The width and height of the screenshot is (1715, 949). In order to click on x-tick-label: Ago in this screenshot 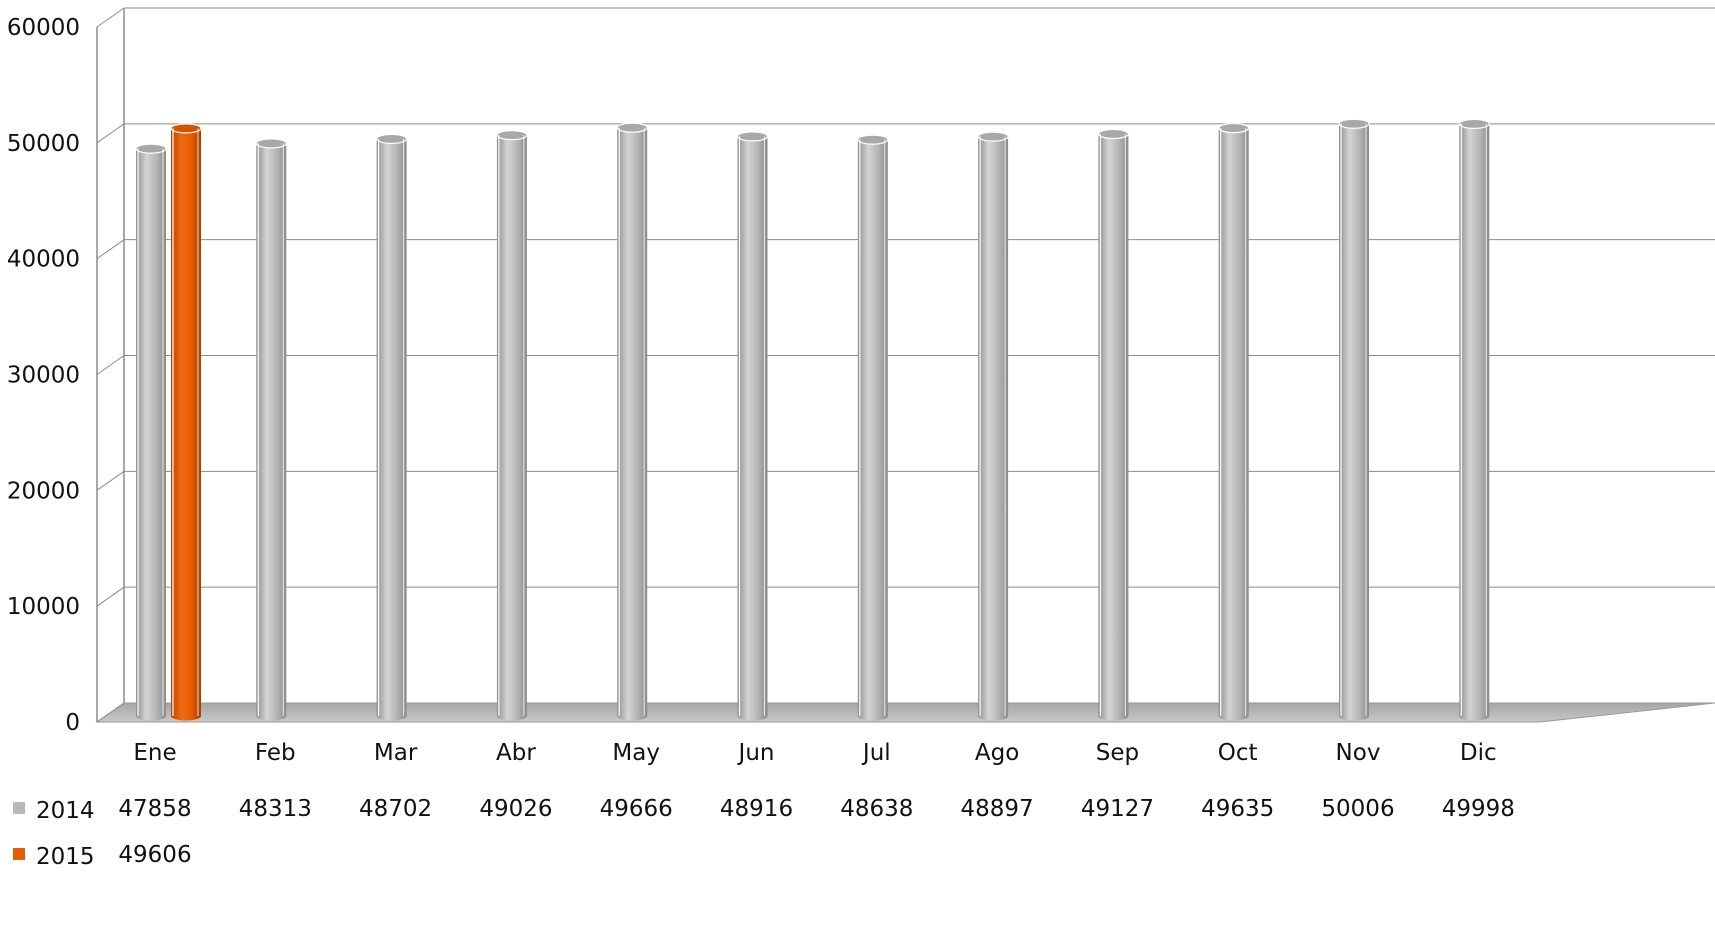, I will do `click(997, 753)`.